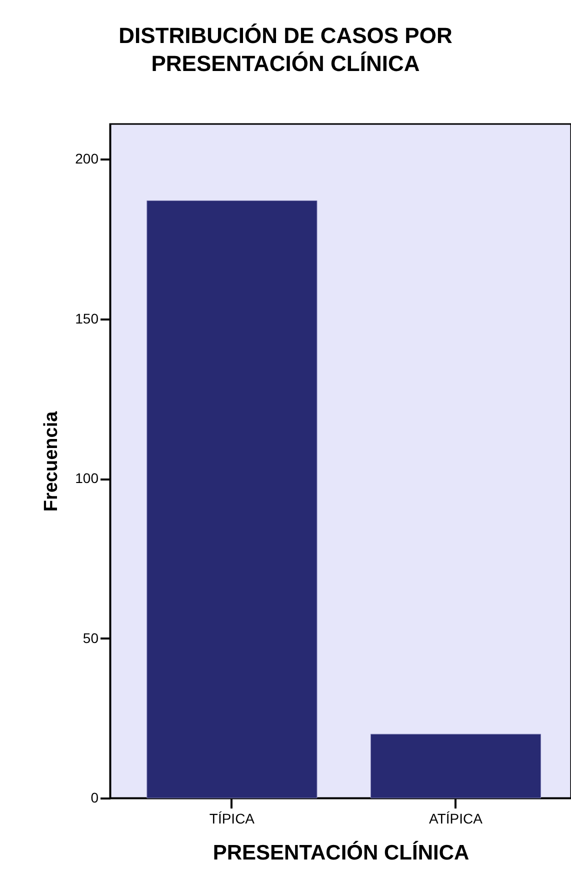 The height and width of the screenshot is (885, 571). What do you see at coordinates (51, 461) in the screenshot?
I see `y-axis-title: Frecuencia` at bounding box center [51, 461].